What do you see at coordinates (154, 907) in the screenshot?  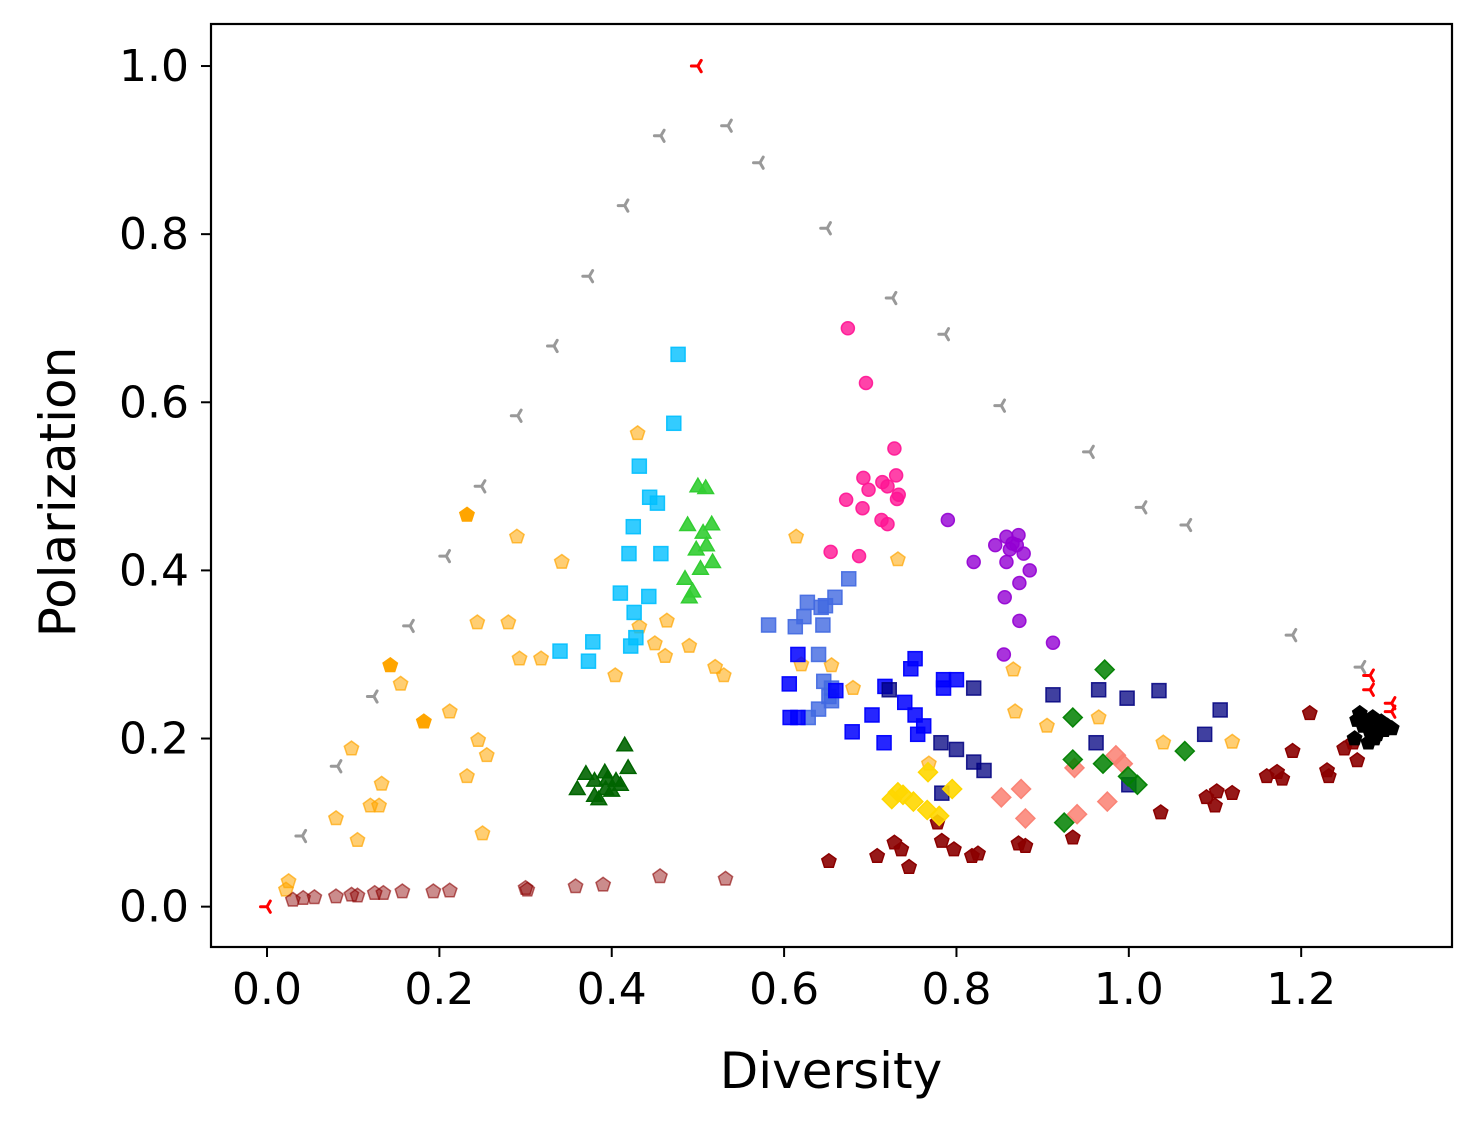 I see `y-tick-label: 0.0` at bounding box center [154, 907].